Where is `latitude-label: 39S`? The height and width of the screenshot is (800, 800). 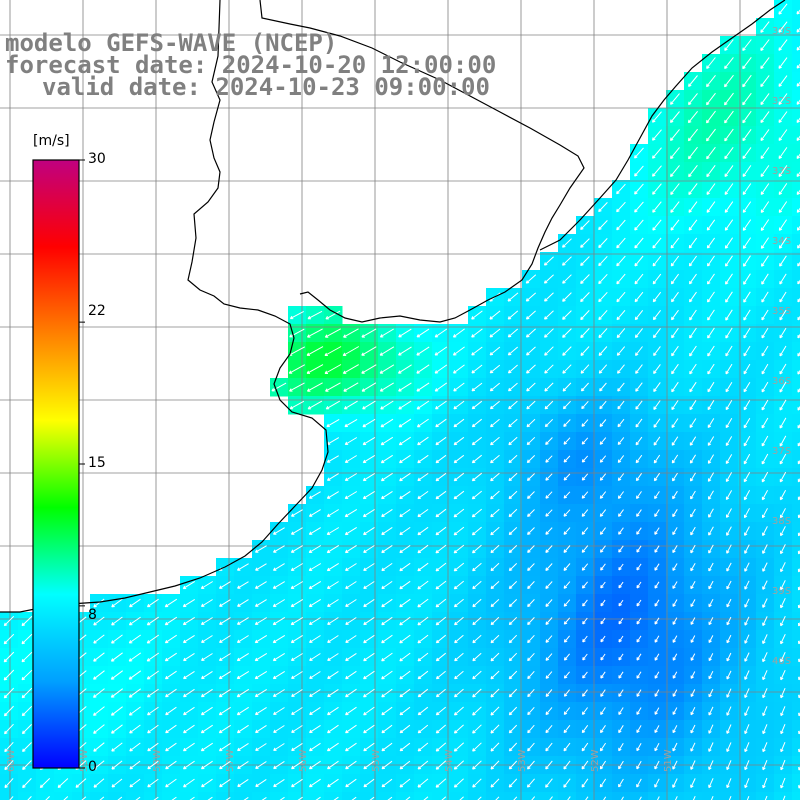 latitude-label: 39S is located at coordinates (781, 591).